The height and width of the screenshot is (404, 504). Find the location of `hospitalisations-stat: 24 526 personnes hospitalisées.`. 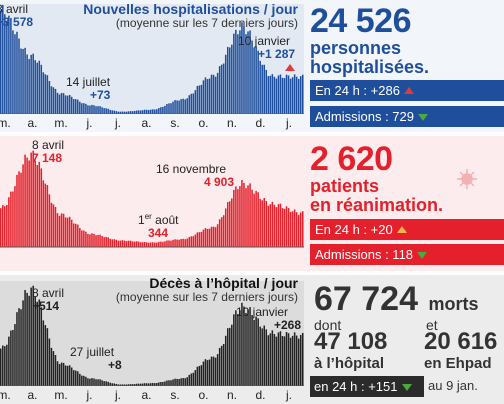

hospitalisations-stat: 24 526 personnes hospitalisées. is located at coordinates (407, 40).